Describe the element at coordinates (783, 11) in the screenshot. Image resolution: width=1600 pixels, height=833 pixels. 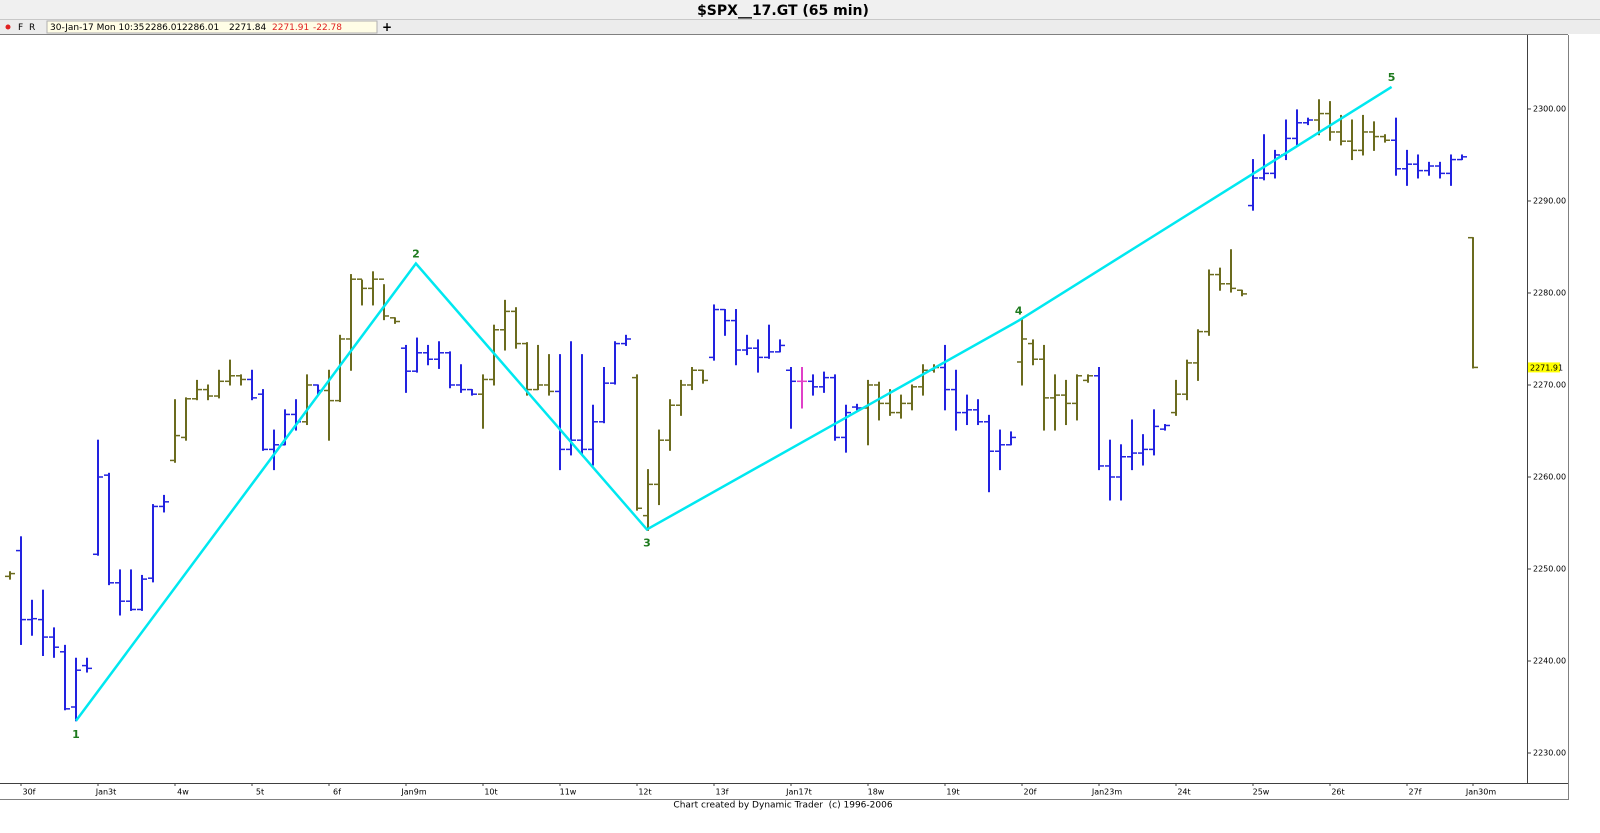
I see `chart-title: $SPX__17.GT (65 min)` at that location.